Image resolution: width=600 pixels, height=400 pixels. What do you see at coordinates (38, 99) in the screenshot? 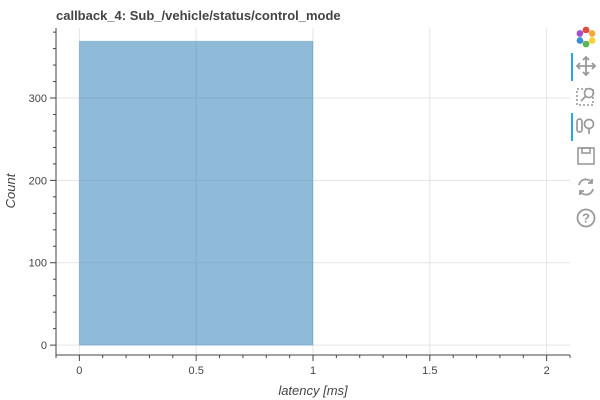
I see `y-tick-label: 300` at bounding box center [38, 99].